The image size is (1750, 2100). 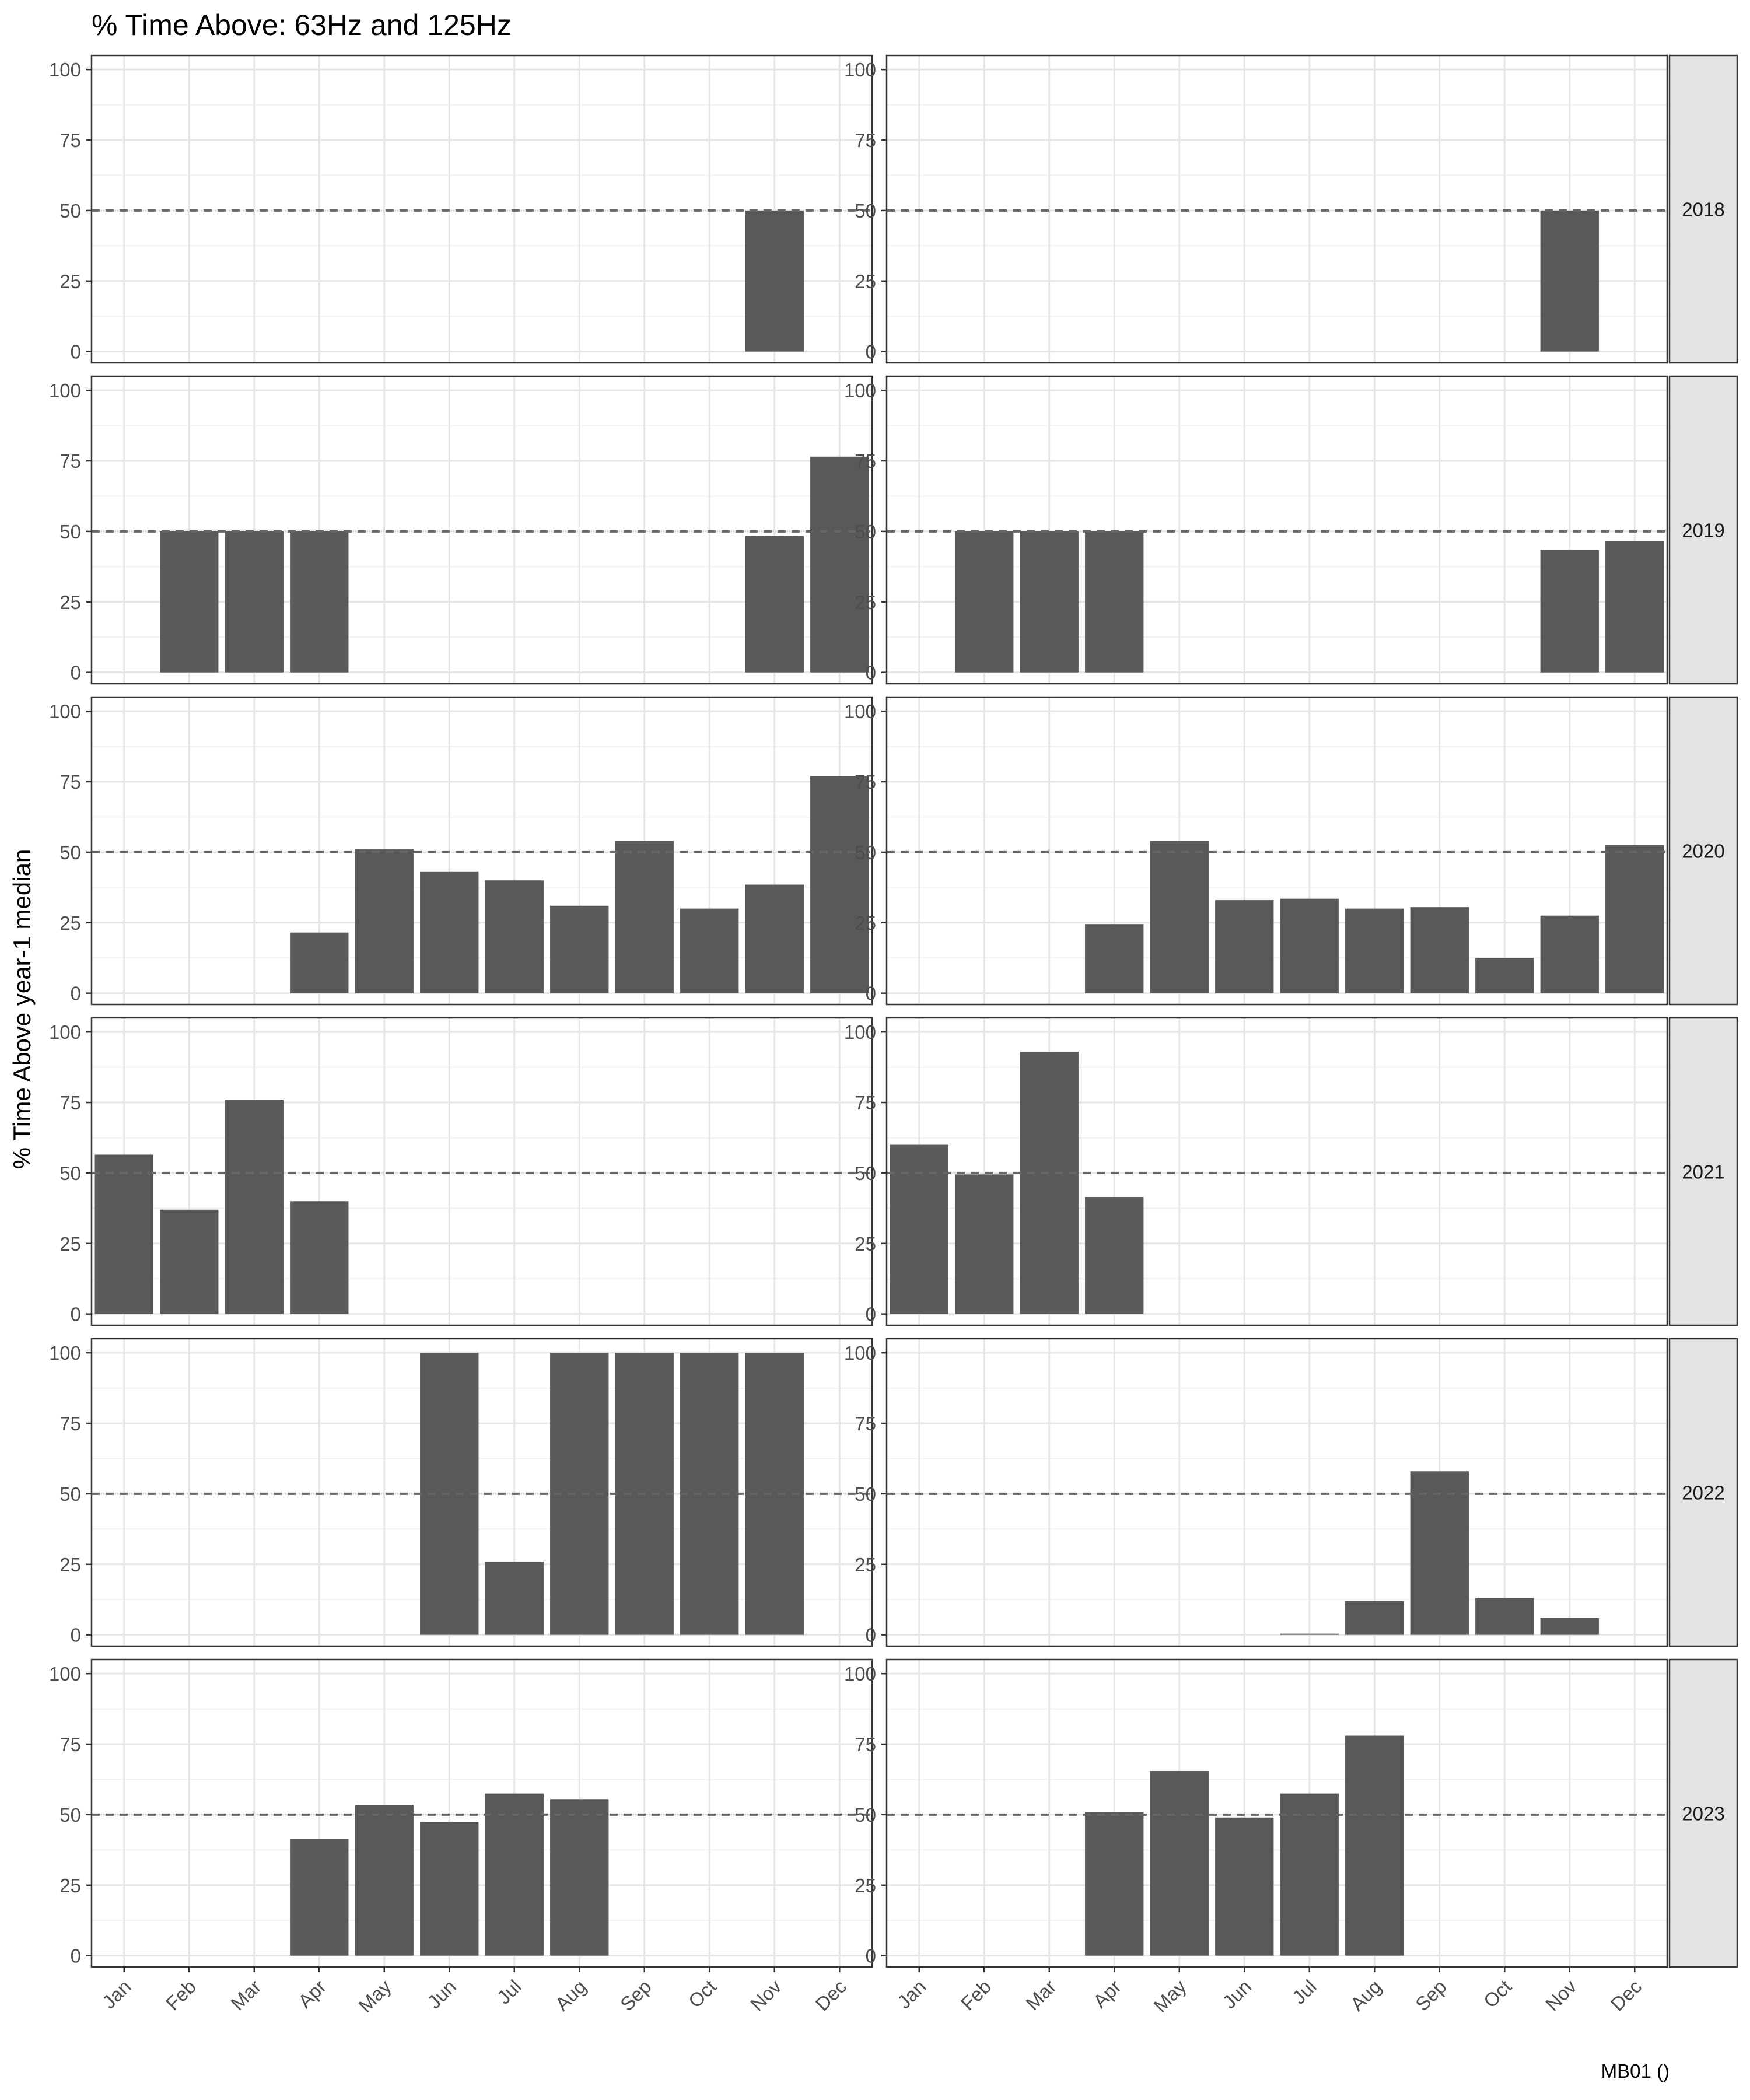 I want to click on y-axis-title: % Time Above year-1 median, so click(x=22, y=1009).